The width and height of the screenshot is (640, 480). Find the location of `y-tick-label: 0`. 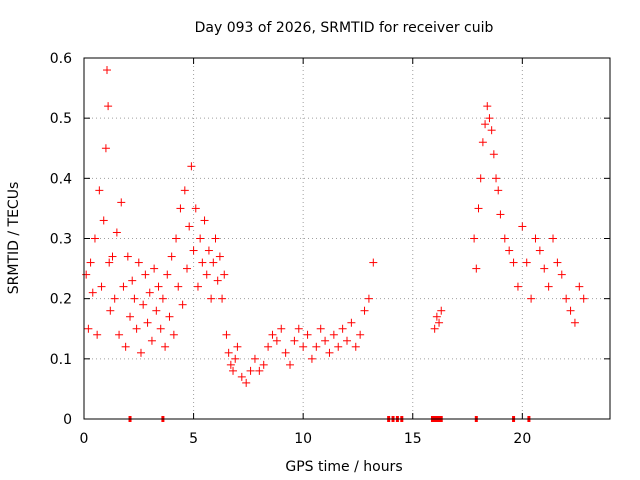

y-tick-label: 0 is located at coordinates (67, 420).